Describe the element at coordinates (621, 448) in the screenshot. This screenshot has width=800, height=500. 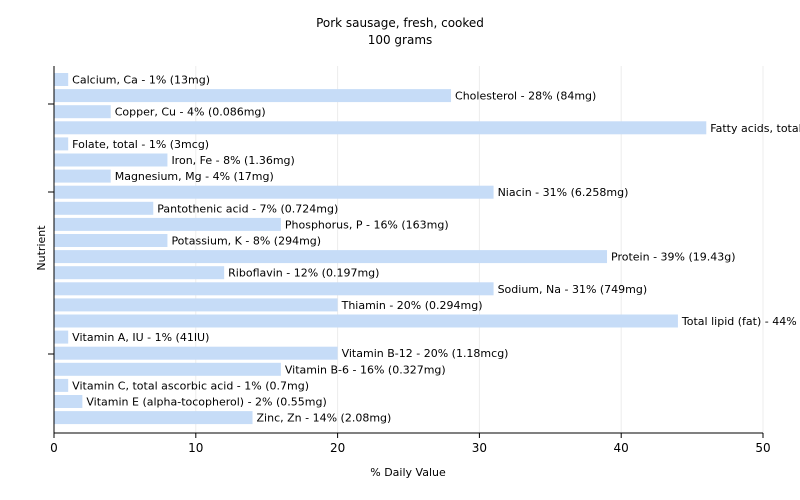
I see `x-tick-label: 40` at that location.